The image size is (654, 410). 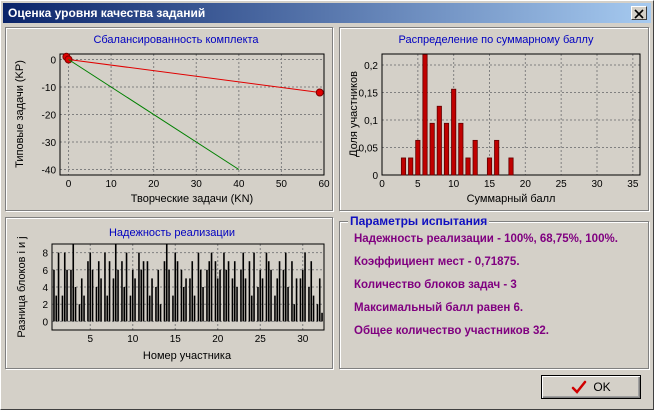 I want to click on title-bar: Оценка уровня качества заданий, so click(x=327, y=13).